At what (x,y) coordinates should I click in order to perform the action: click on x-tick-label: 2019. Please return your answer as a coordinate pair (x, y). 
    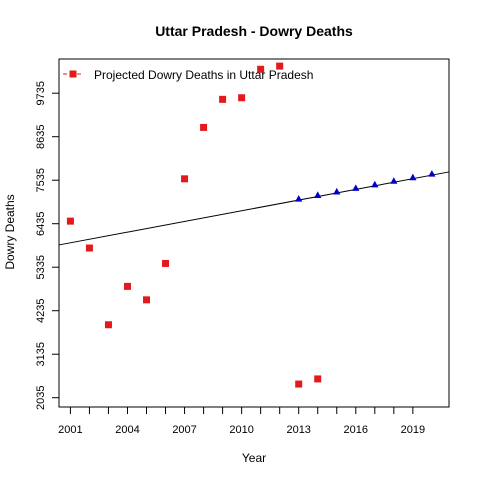
    Looking at the image, I should click on (413, 430).